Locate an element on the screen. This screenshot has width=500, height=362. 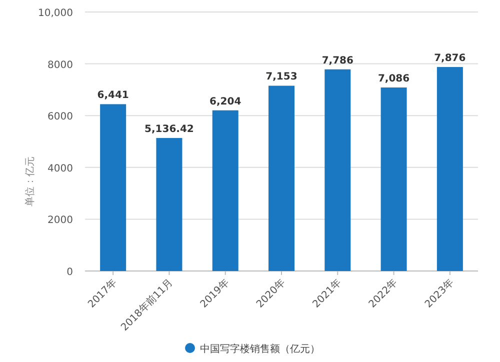
data-label: 6,204 is located at coordinates (226, 102).